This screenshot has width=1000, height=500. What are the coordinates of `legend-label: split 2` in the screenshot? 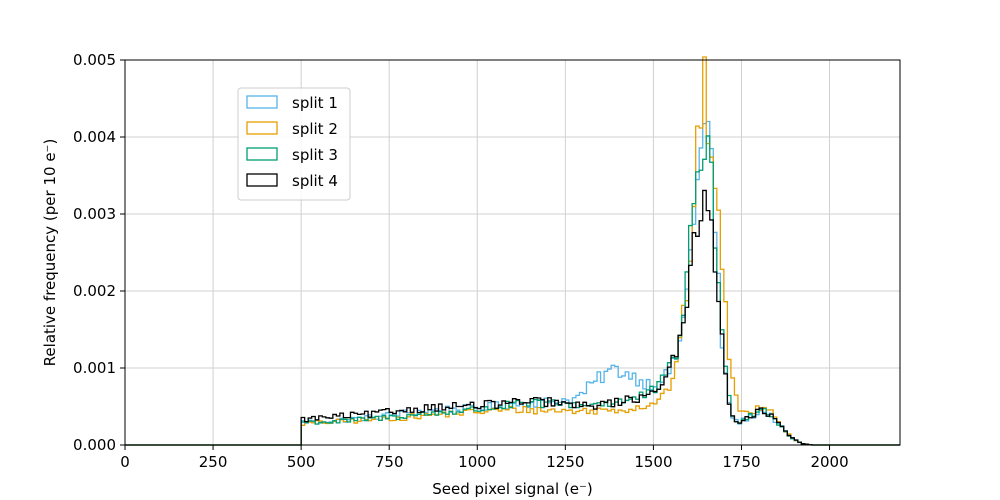 It's located at (315, 129).